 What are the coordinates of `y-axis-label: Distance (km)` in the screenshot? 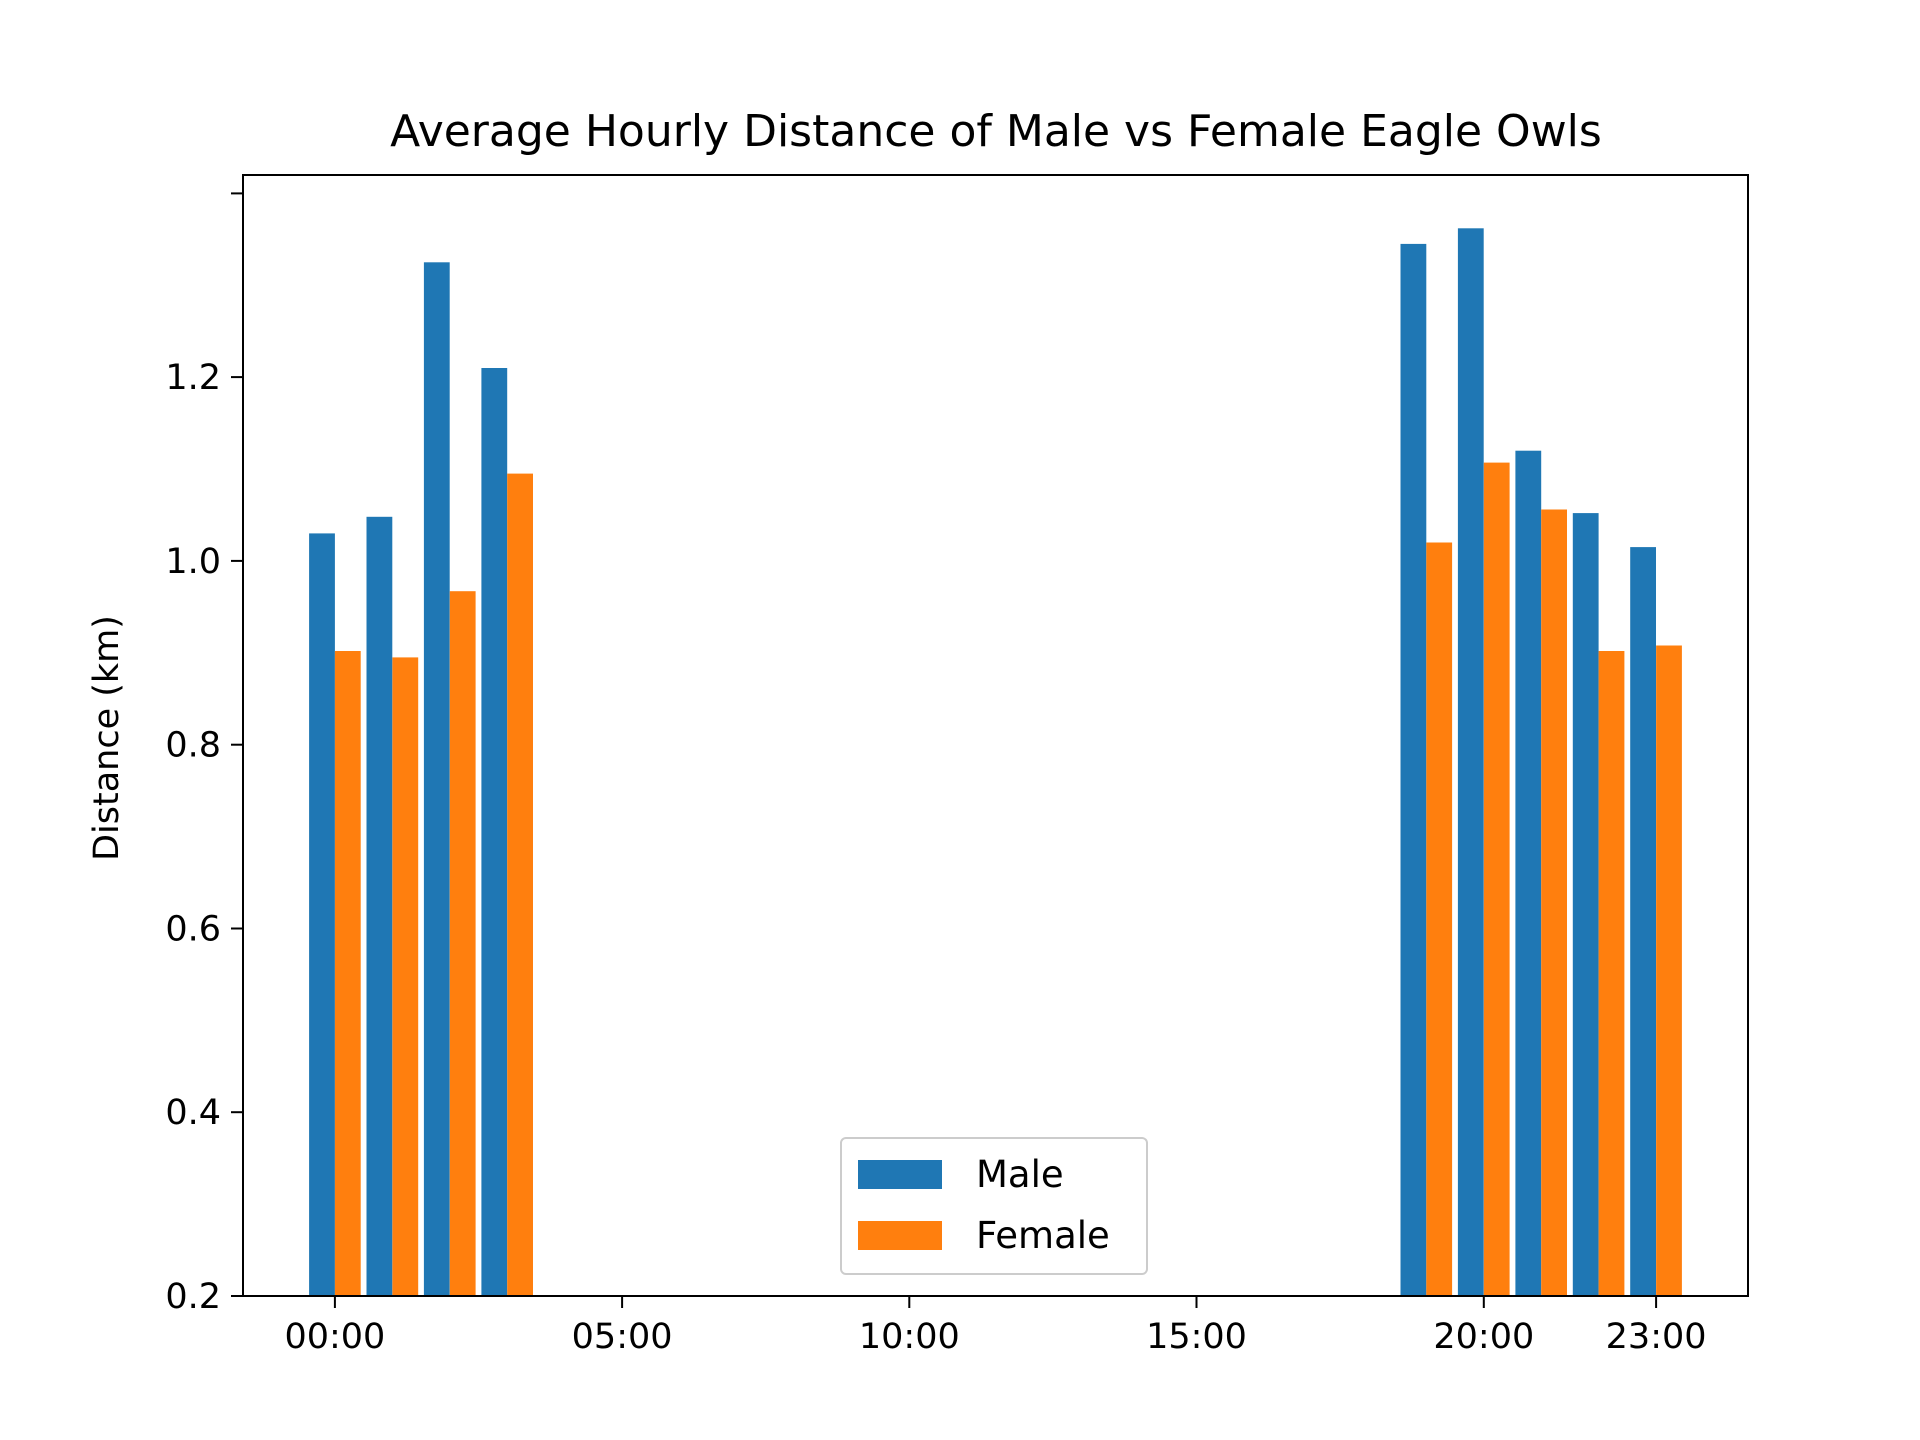 It's located at (107, 738).